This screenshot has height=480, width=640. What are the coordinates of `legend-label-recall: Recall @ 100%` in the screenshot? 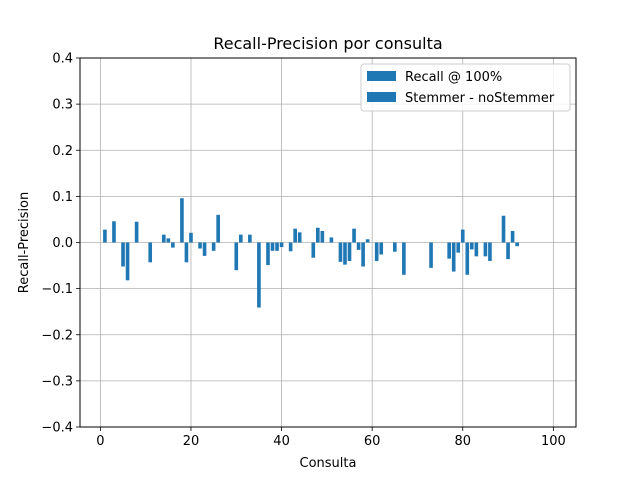 It's located at (453, 77).